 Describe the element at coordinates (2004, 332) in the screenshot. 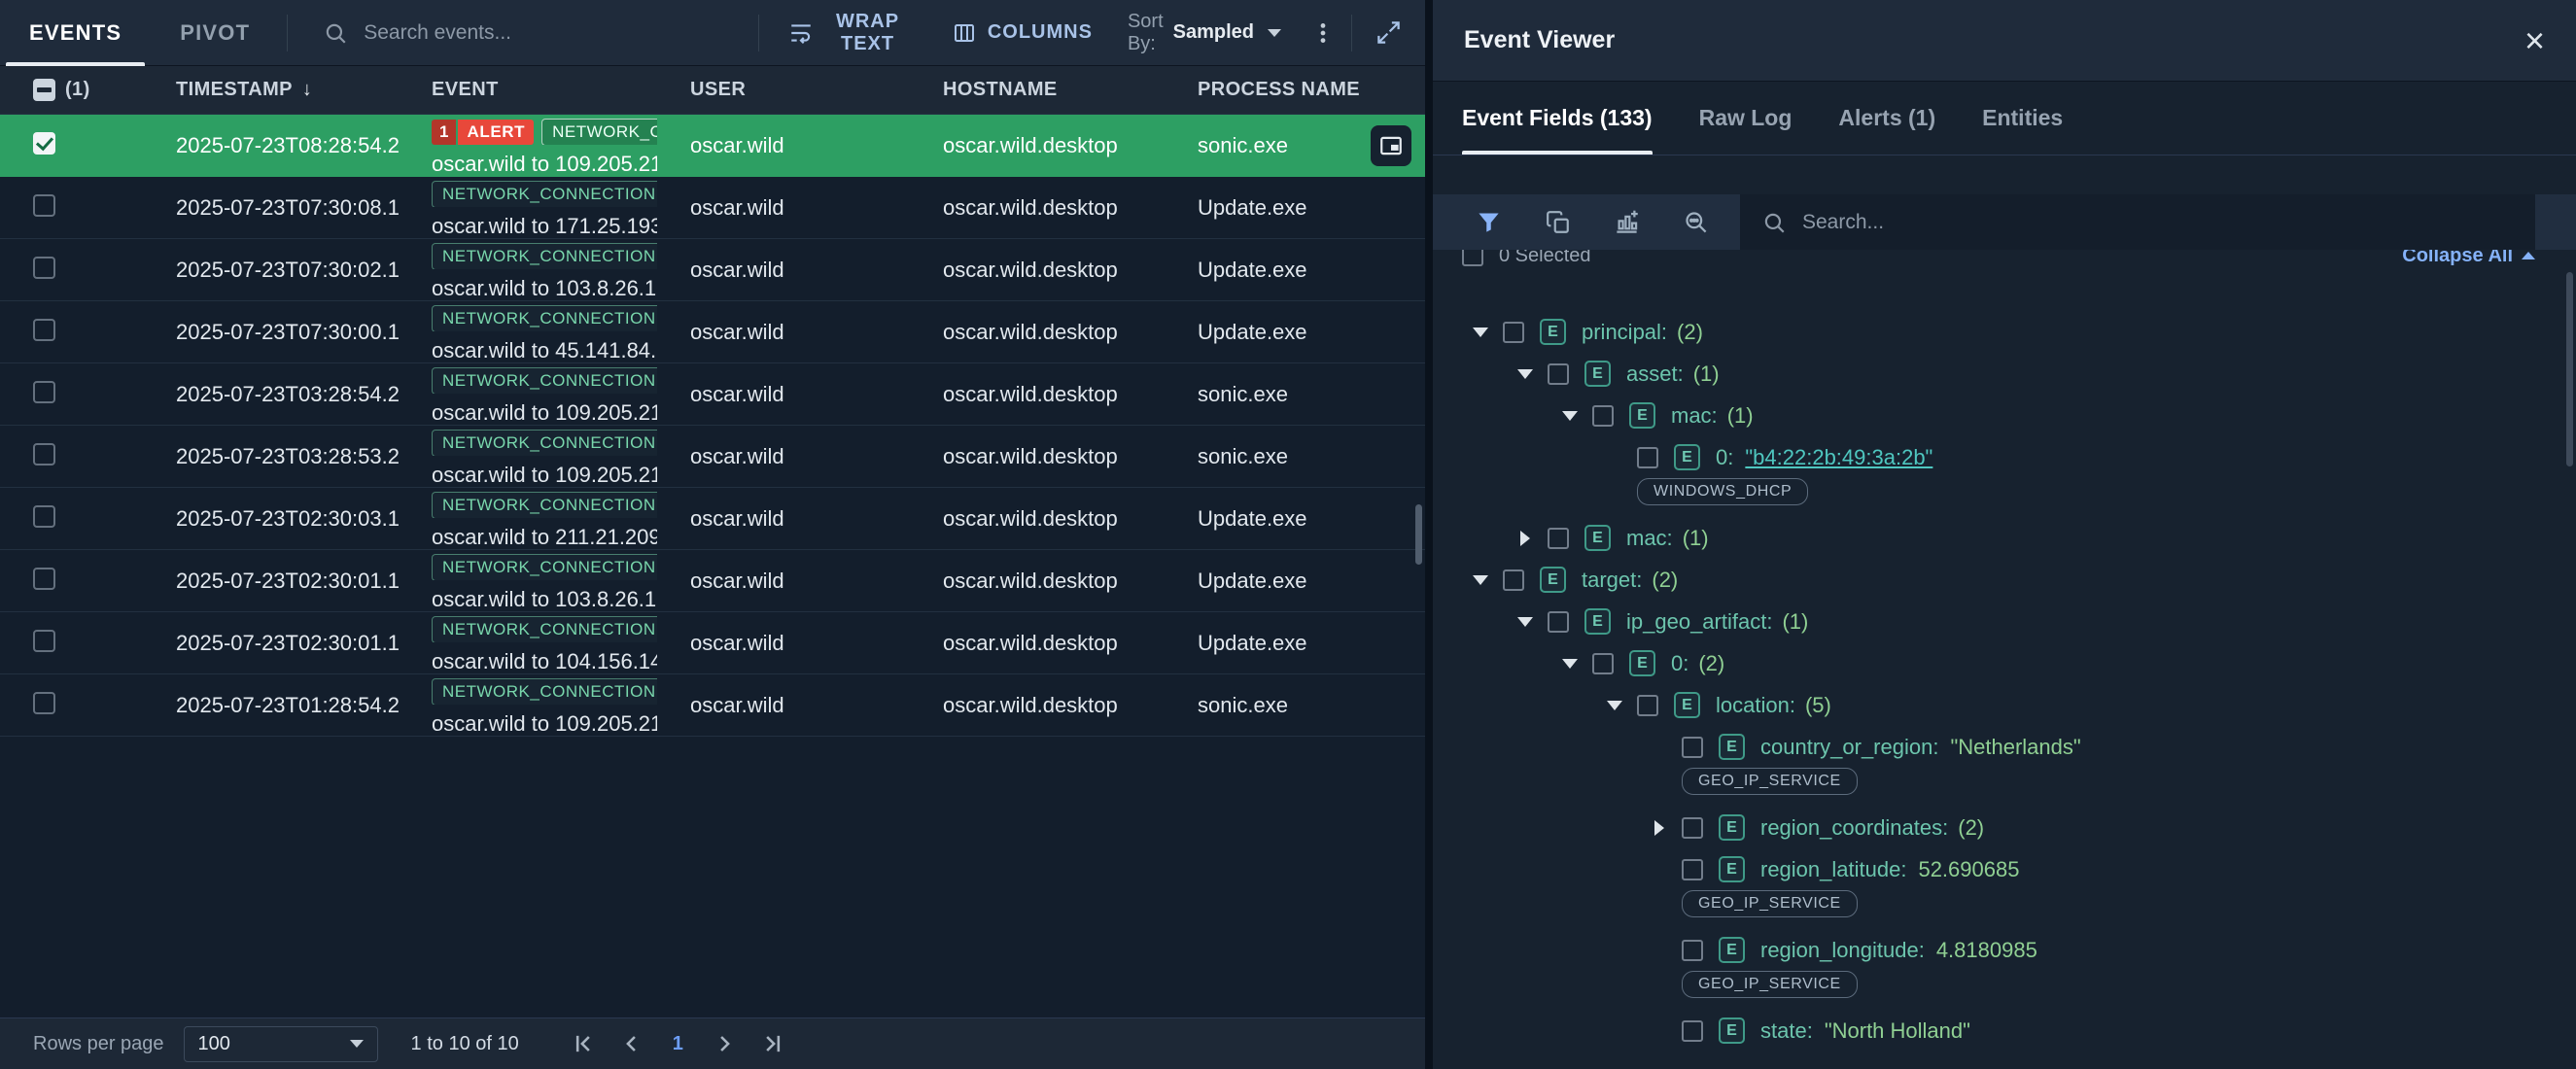

I see `tree-field-row: E principal: (2)` at that location.